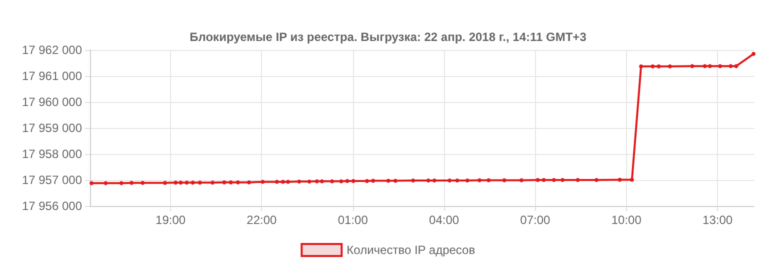  Describe the element at coordinates (444, 220) in the screenshot. I see `x-tick-label: 04:00` at that location.